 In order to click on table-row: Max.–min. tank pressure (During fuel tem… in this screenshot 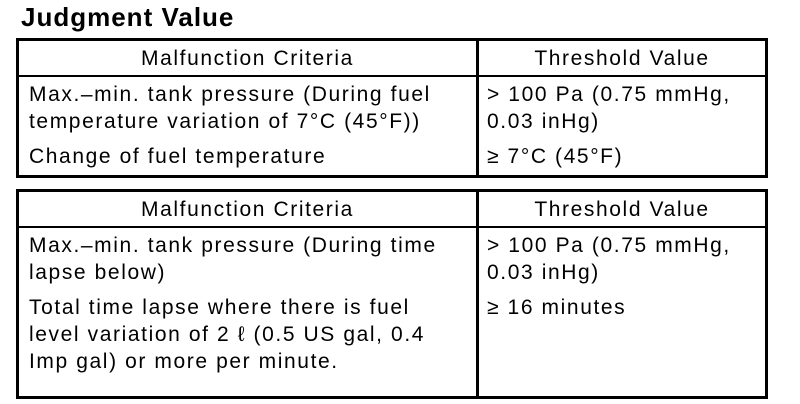, I will do `click(392, 107)`.